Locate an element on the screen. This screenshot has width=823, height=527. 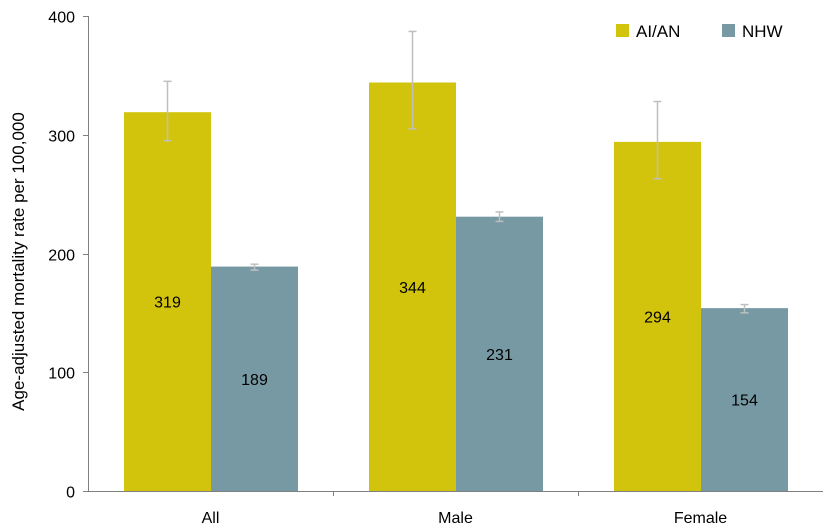
x-tick-label: Male is located at coordinates (455, 518).